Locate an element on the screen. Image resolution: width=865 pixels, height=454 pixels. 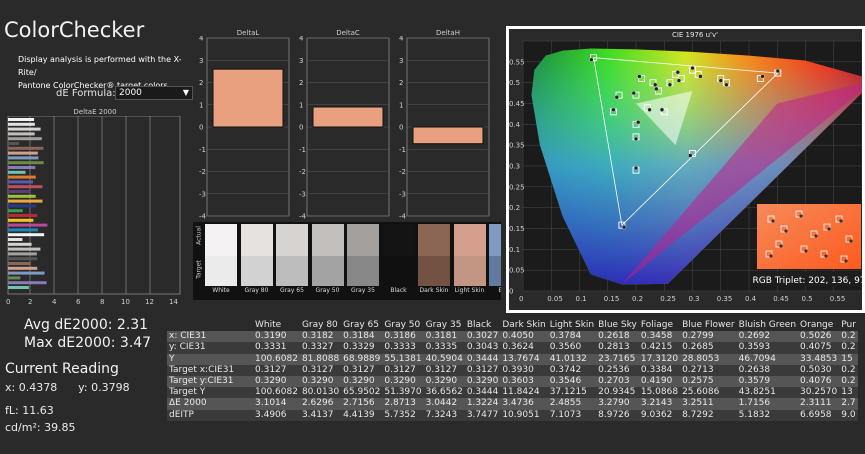
table-cell: 2.7 is located at coordinates (848, 404).